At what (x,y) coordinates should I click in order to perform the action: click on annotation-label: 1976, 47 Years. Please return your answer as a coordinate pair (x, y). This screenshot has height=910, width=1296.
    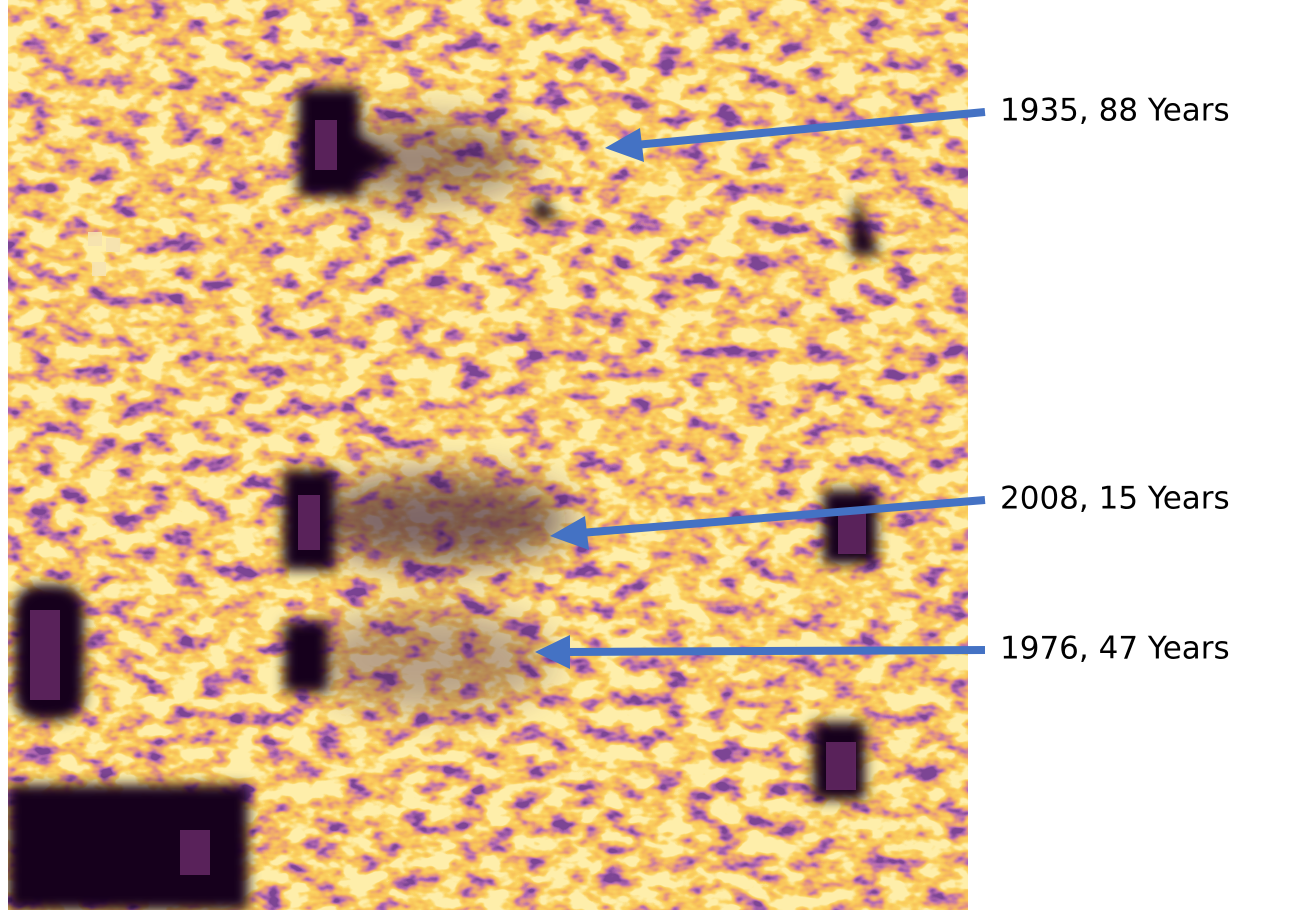
    Looking at the image, I should click on (1115, 649).